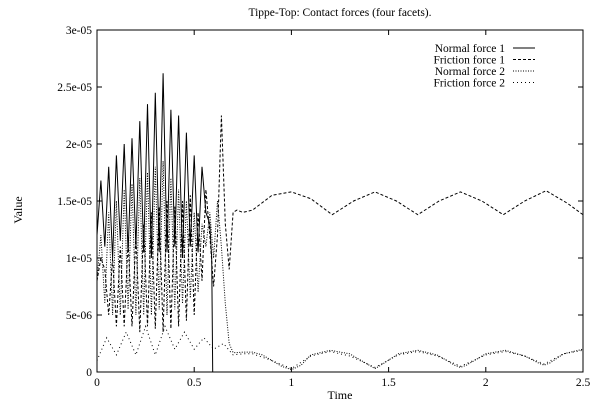 This screenshot has height=401, width=593. What do you see at coordinates (18, 209) in the screenshot?
I see `y-axis-label: Value` at bounding box center [18, 209].